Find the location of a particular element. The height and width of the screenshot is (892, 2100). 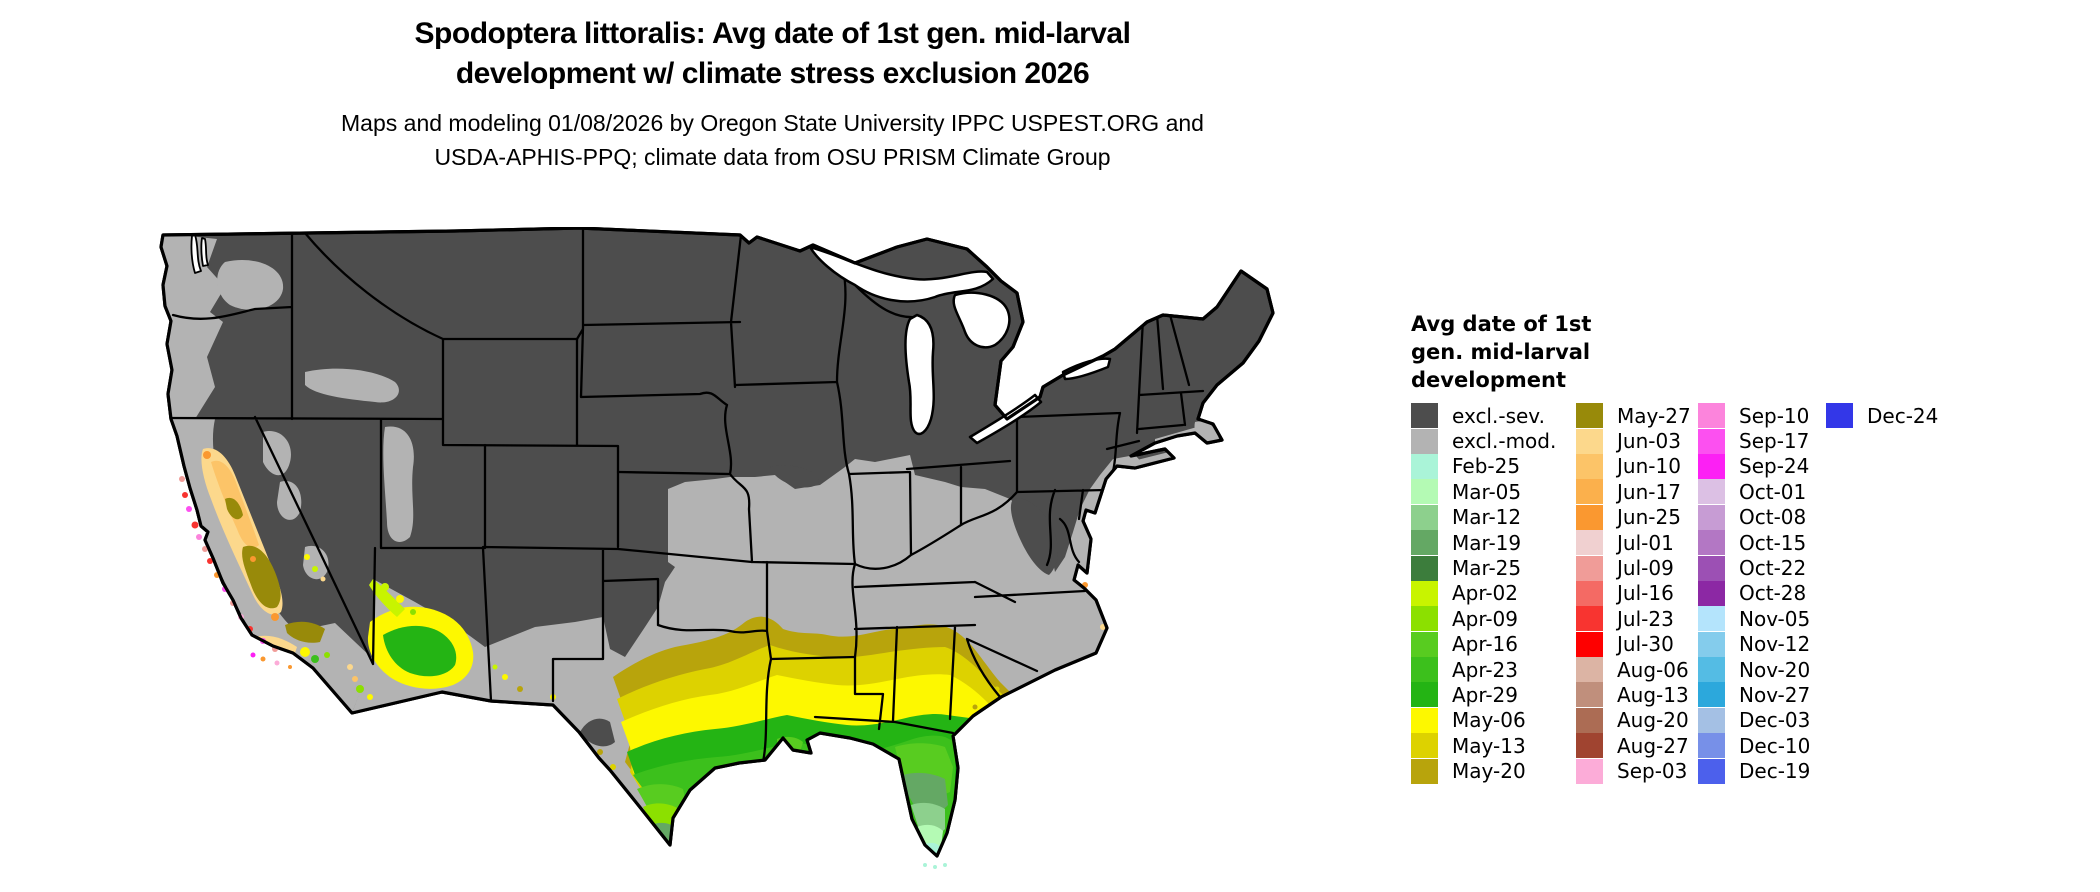

legend-title-line3: development is located at coordinates (1488, 380).